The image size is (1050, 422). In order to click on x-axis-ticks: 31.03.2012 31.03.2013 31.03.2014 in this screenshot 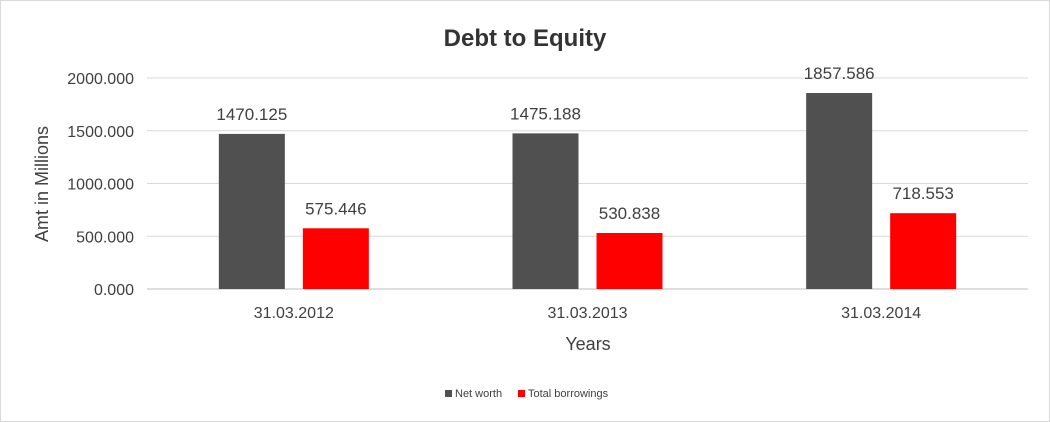, I will do `click(588, 313)`.